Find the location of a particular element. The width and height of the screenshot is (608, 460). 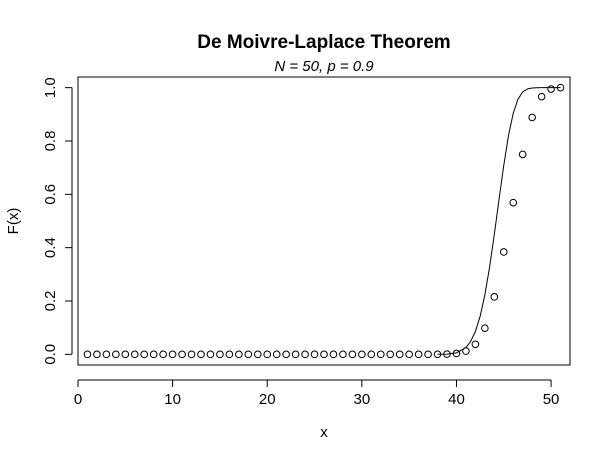

x-tick-label: 20 is located at coordinates (267, 399).